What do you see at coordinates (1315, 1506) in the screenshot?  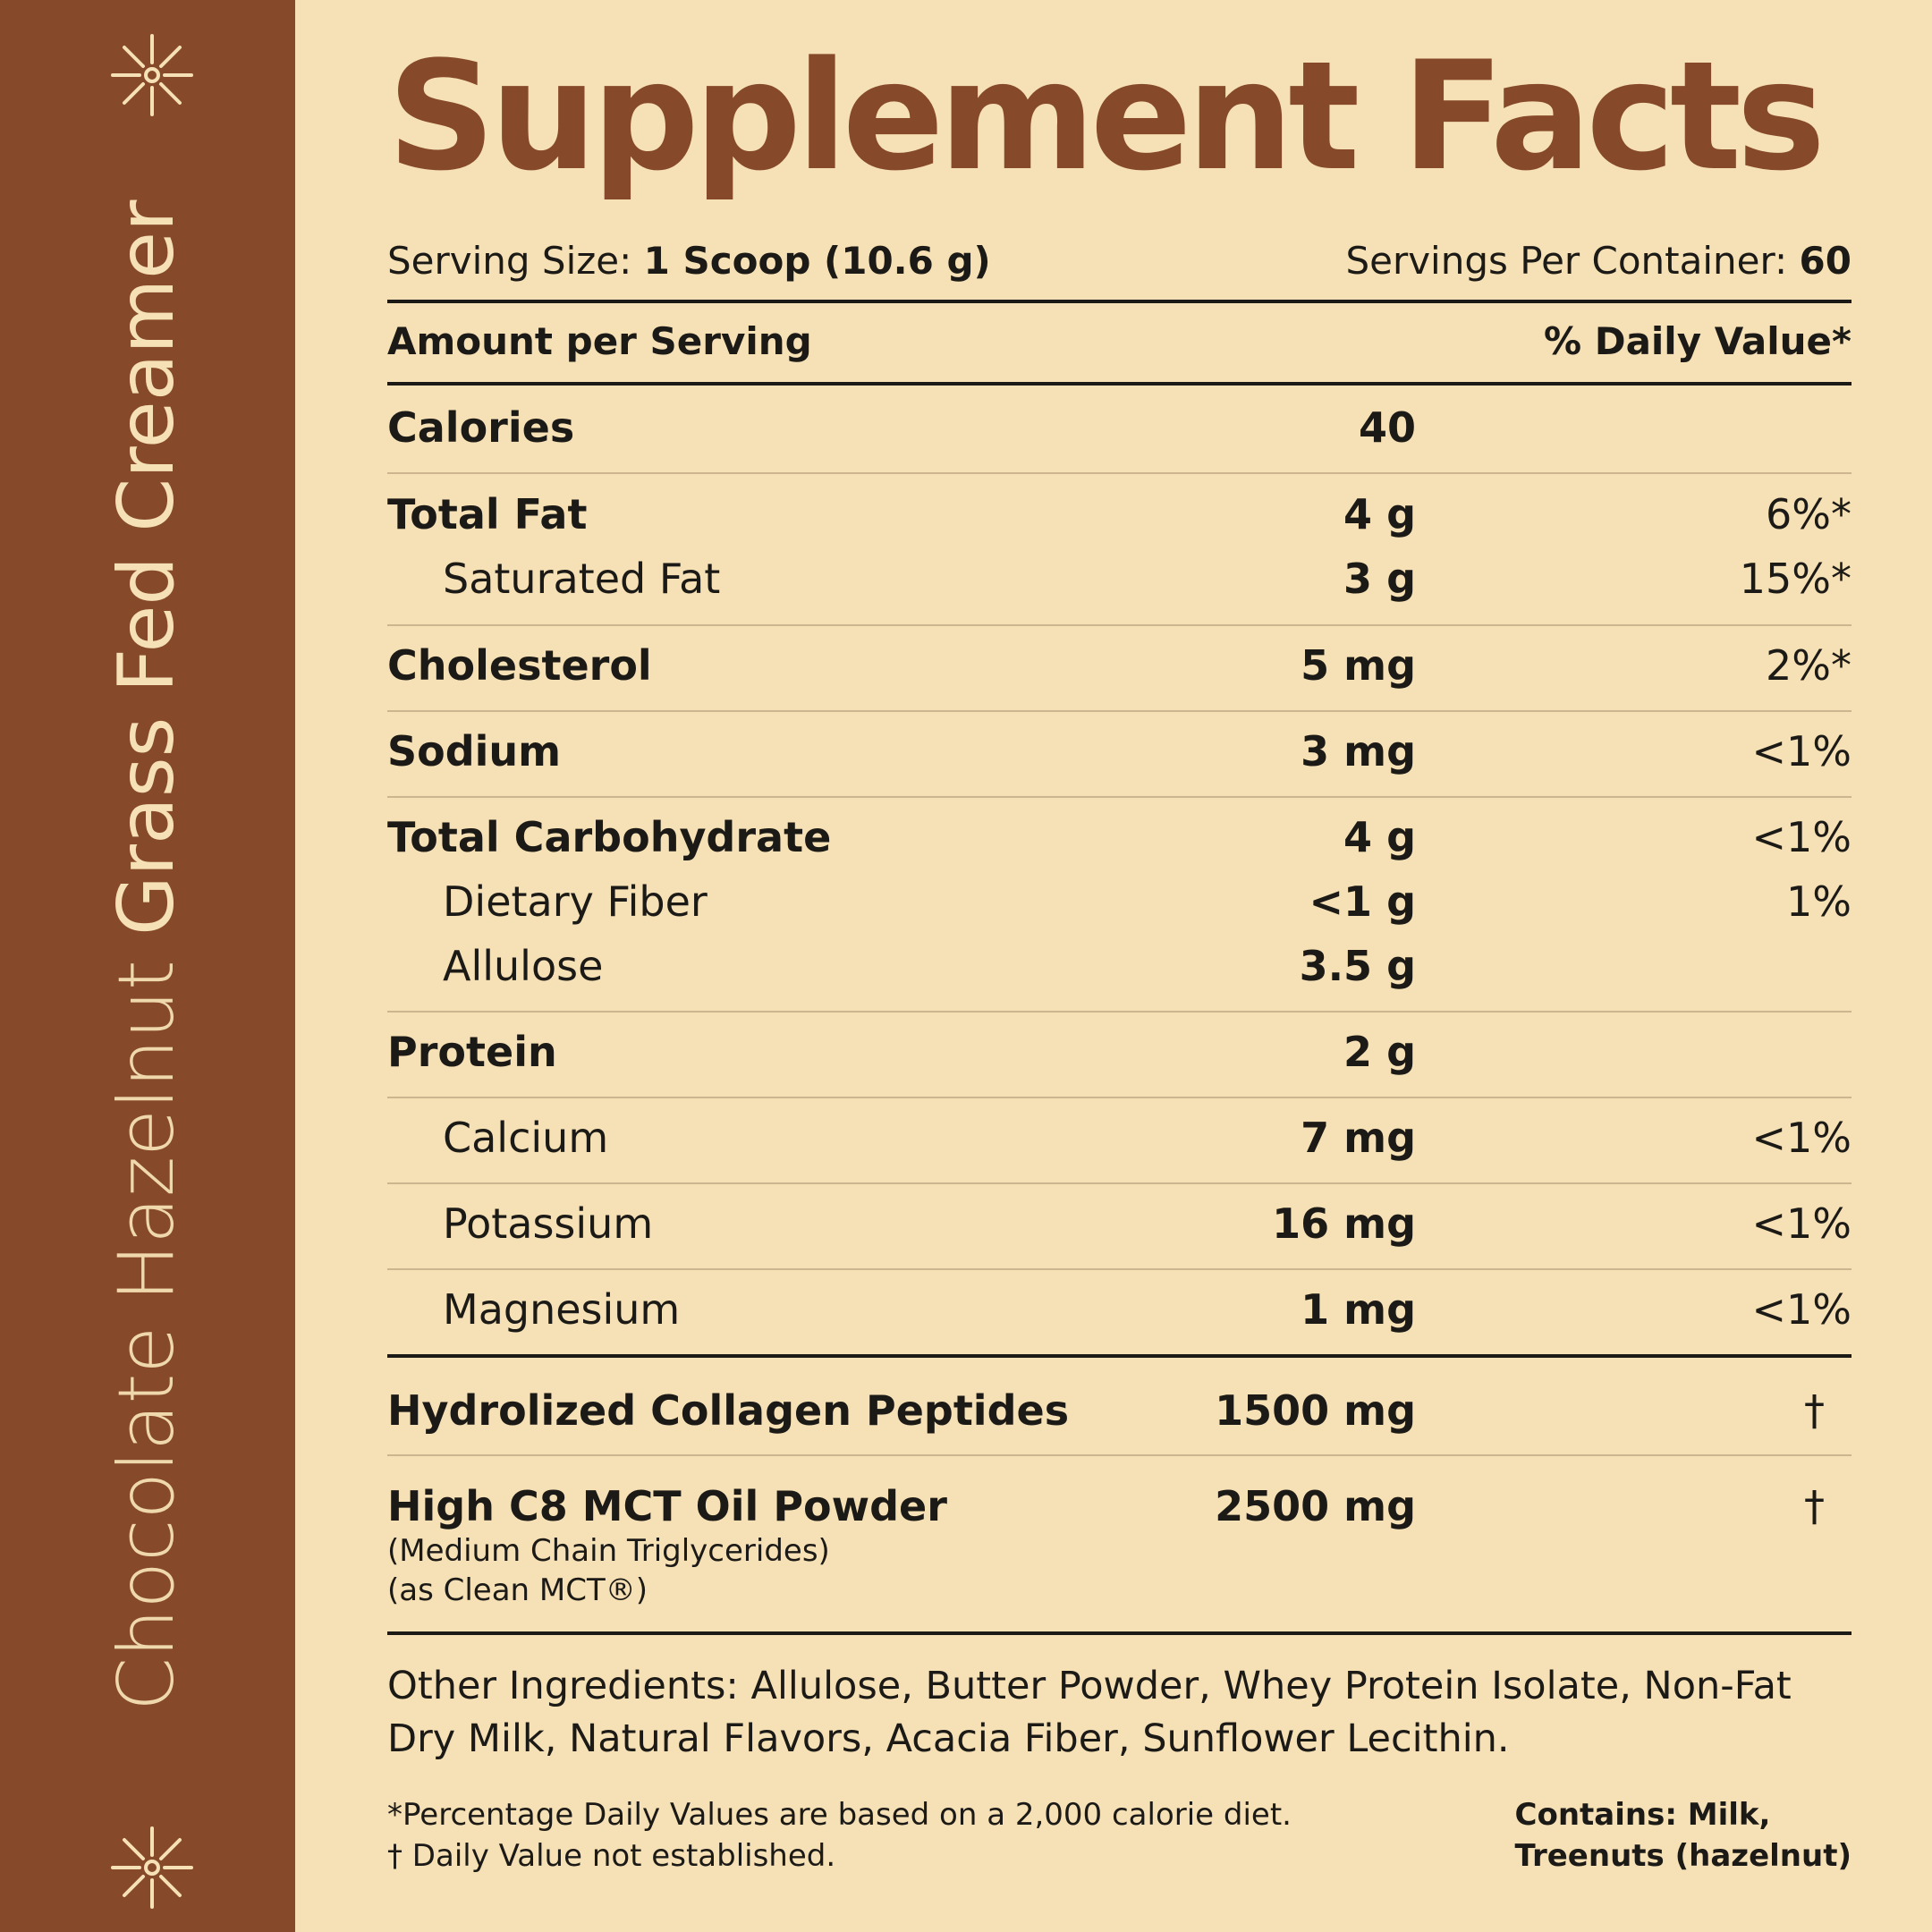 I see `nutrient-amount: 2500 mg` at bounding box center [1315, 1506].